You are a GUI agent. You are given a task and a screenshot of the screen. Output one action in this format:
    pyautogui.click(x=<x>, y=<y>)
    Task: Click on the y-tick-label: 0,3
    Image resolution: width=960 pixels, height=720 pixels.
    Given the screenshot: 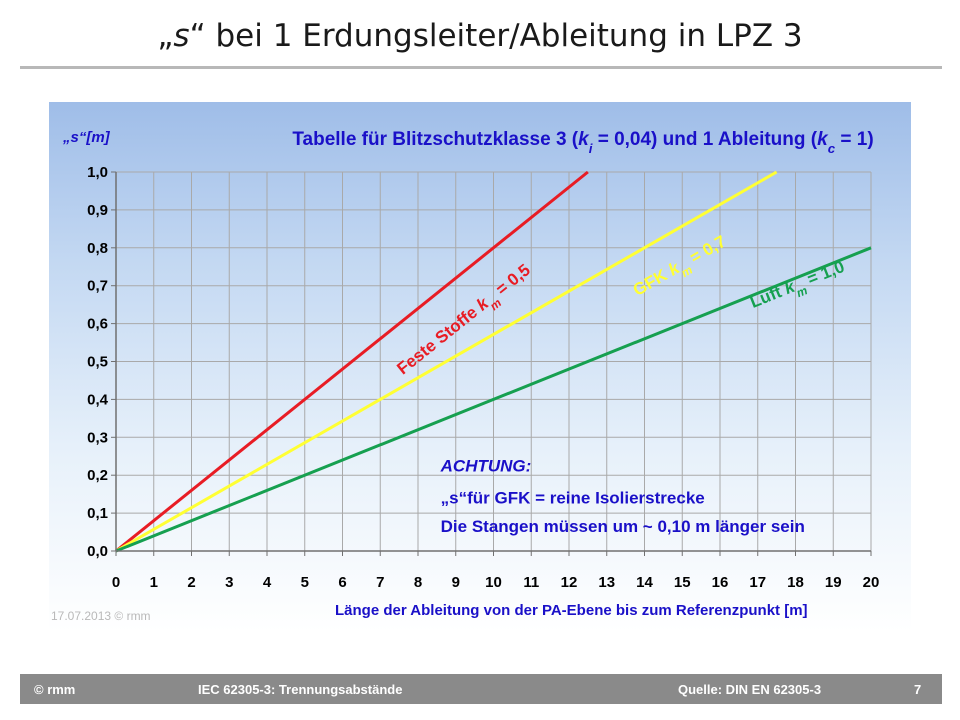 What is the action you would take?
    pyautogui.click(x=97, y=437)
    